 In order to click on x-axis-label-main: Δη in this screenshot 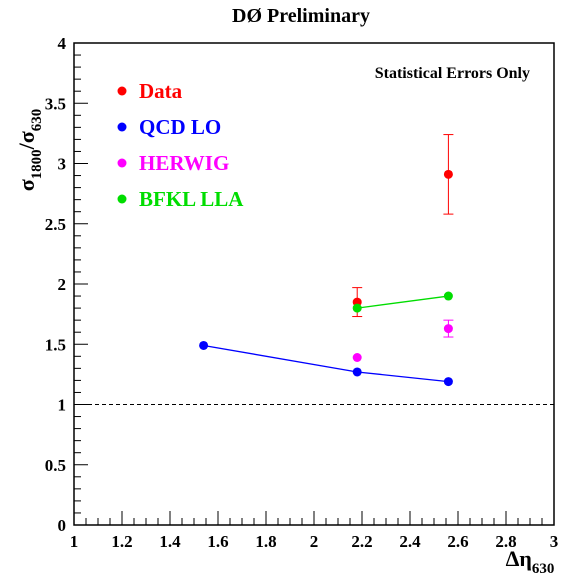, I will do `click(519, 558)`.